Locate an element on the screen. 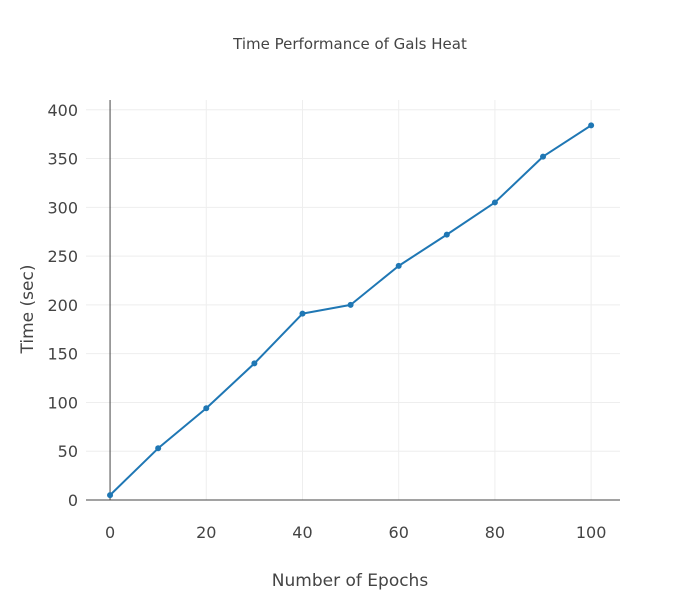 This screenshot has width=700, height=600. x-tick-label: 60 is located at coordinates (399, 532).